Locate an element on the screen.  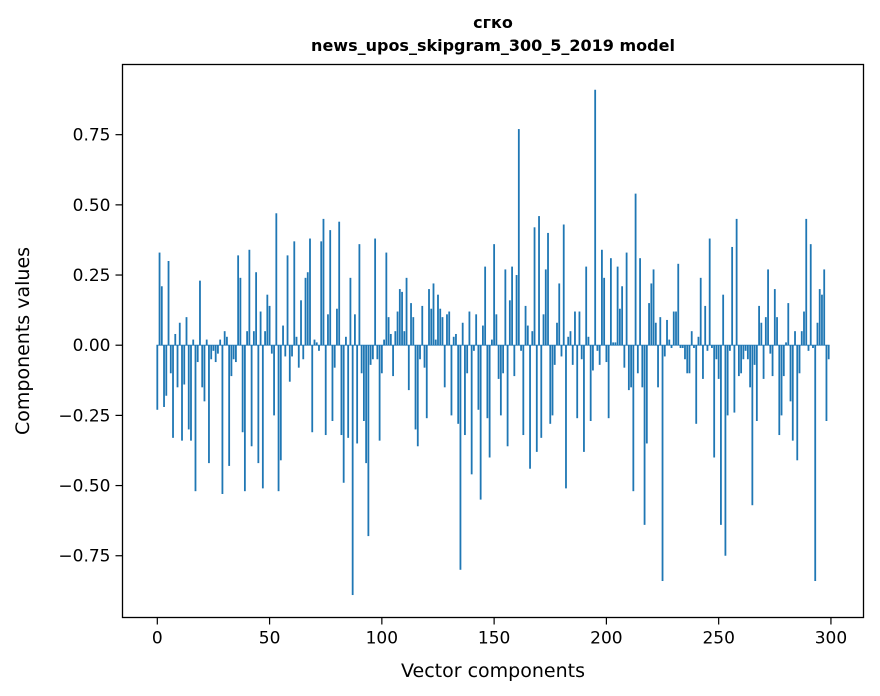
y-axis-ticks: −0.75 −0.50 −0.25 0.00 0.25 0.50 0.75 is located at coordinates (90, 346).